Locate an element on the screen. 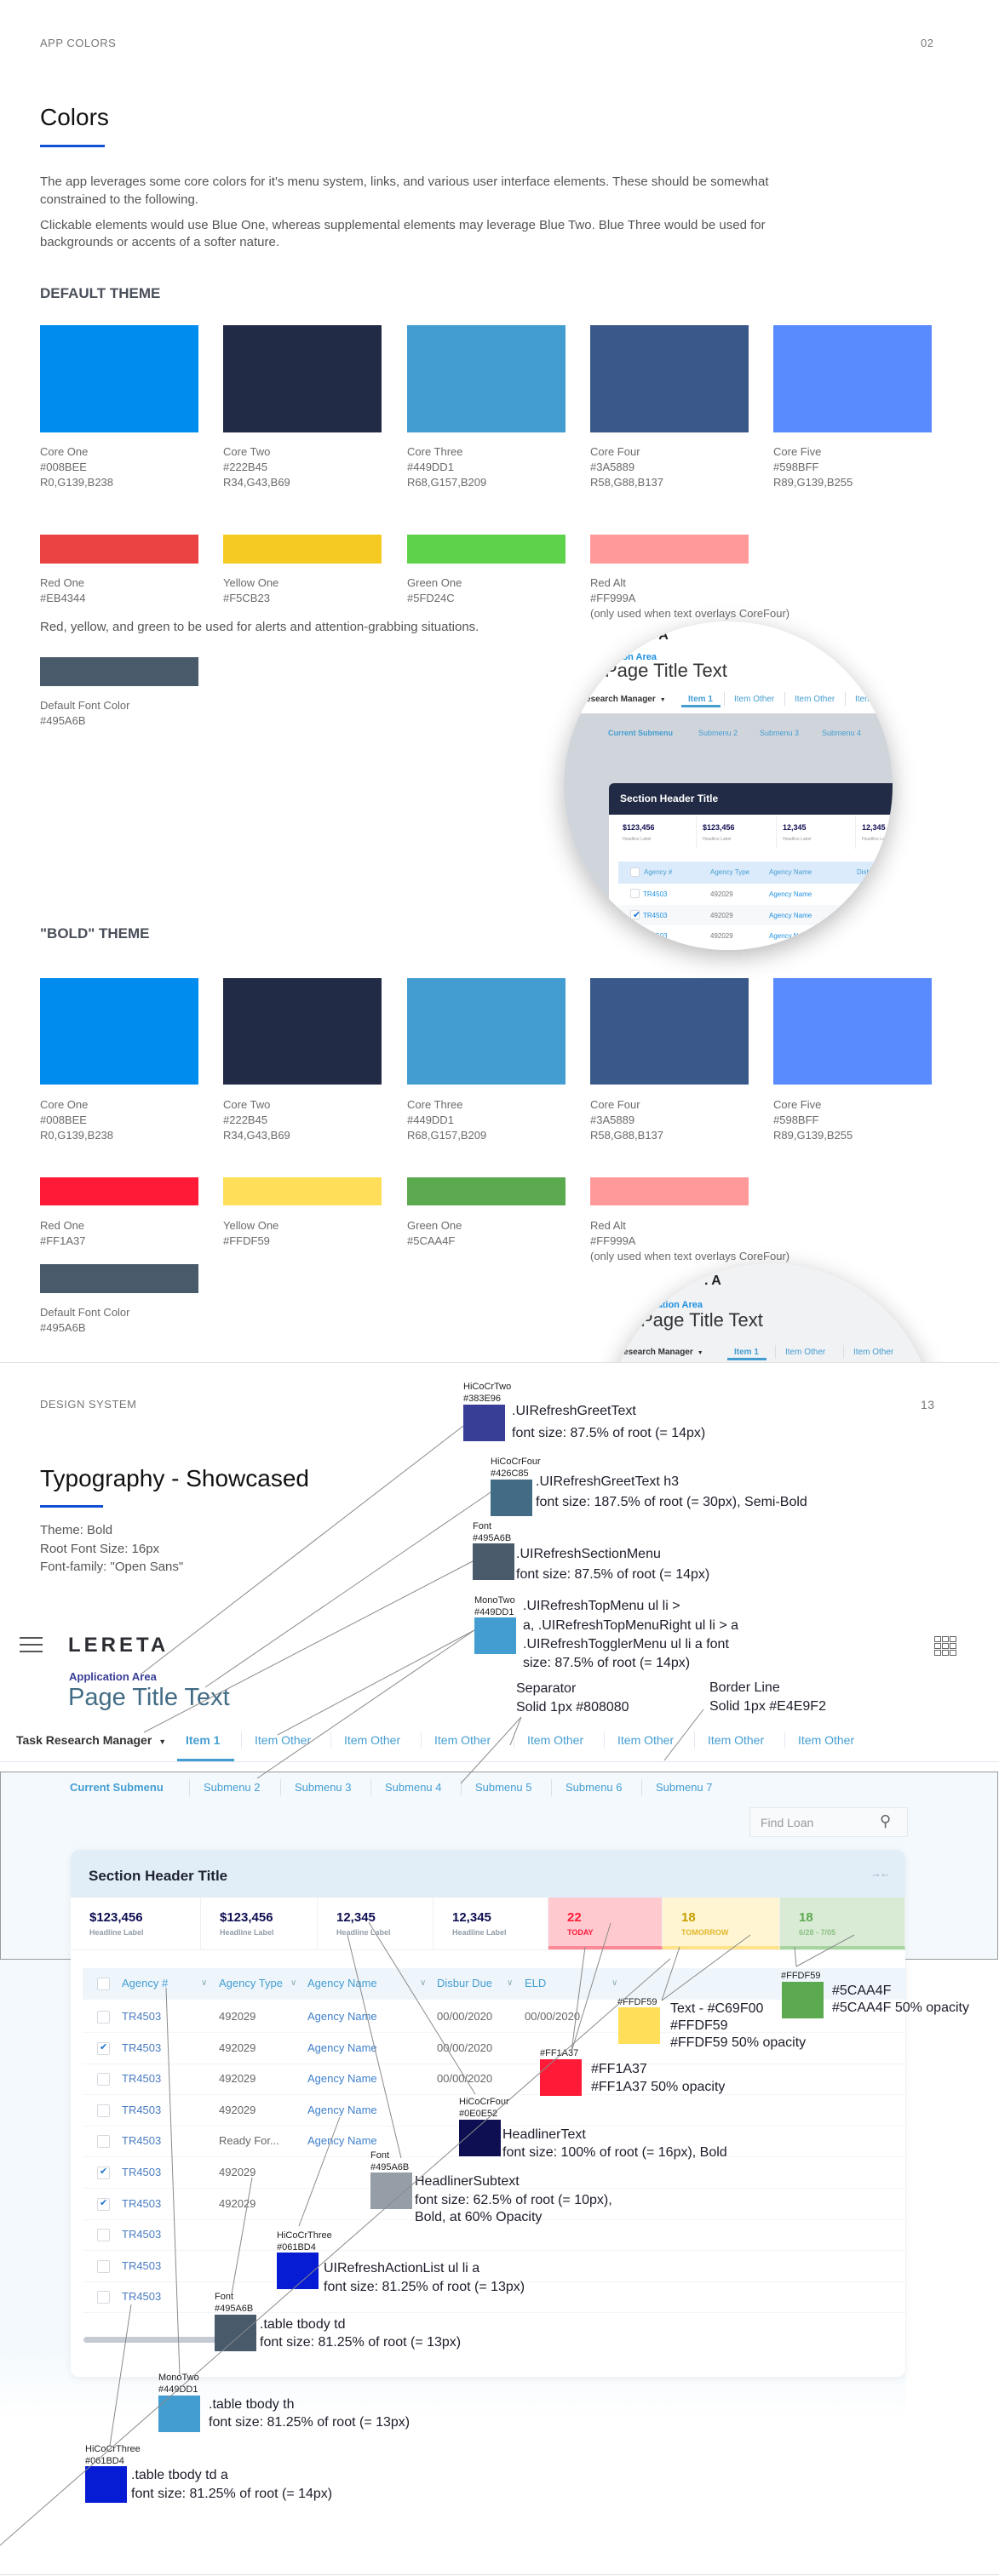 Image resolution: width=999 pixels, height=2576 pixels. submenu-item: Submenu 7 is located at coordinates (684, 1787).